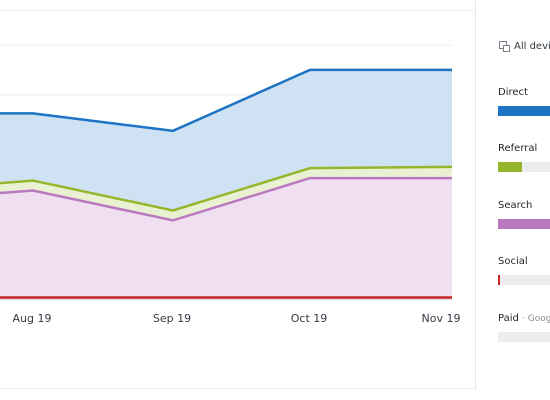 The width and height of the screenshot is (550, 400). Describe the element at coordinates (513, 92) in the screenshot. I see `legend-label: Direct` at that location.